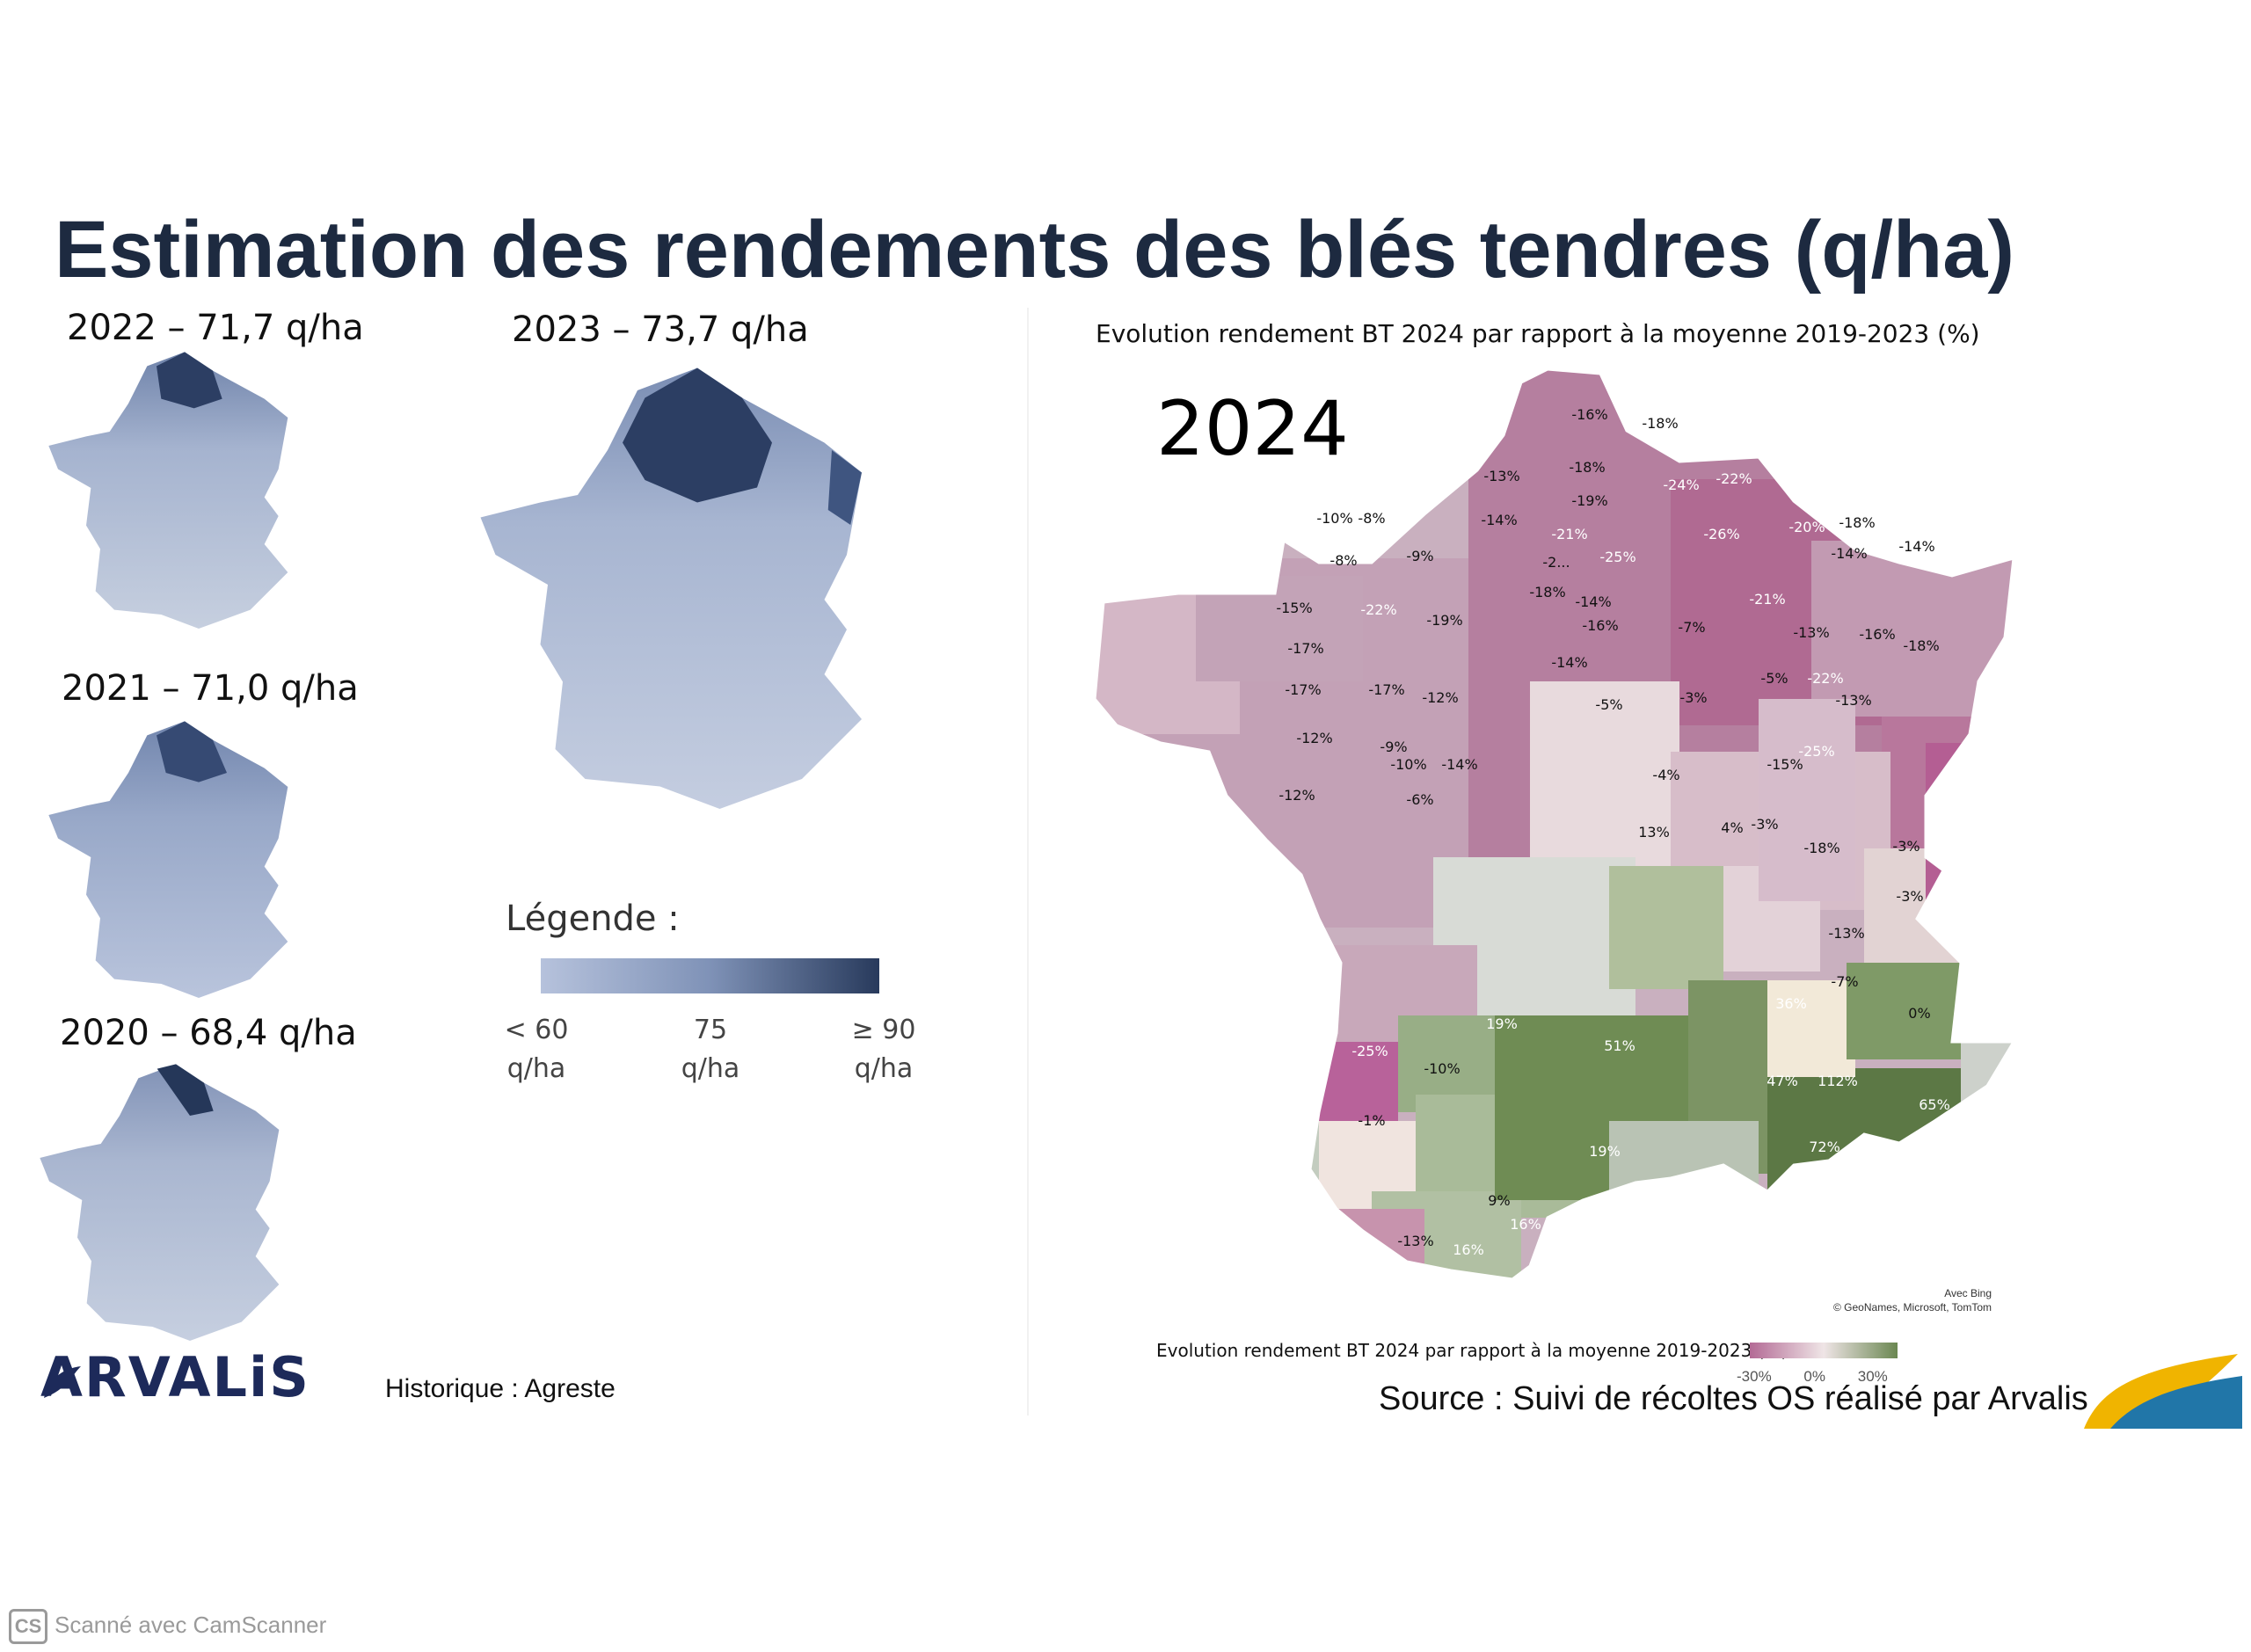  What do you see at coordinates (710, 1068) in the screenshot?
I see `legend-mid-unit: q/ha` at bounding box center [710, 1068].